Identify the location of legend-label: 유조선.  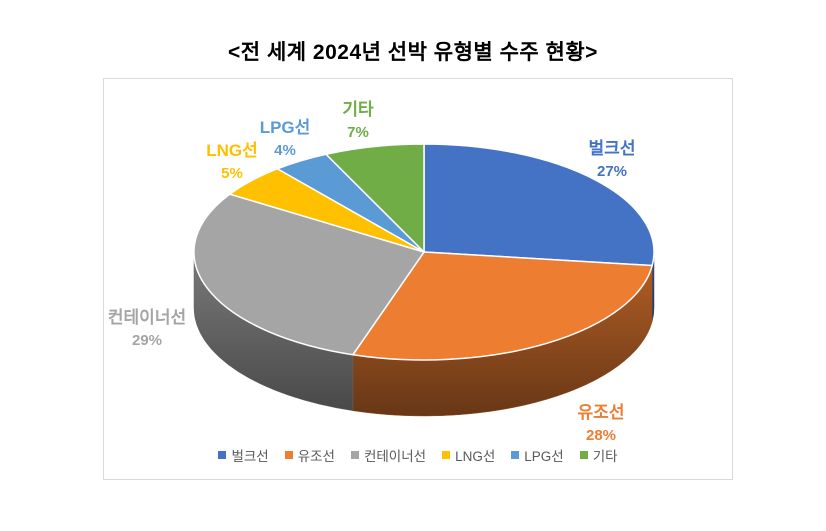
(316, 456).